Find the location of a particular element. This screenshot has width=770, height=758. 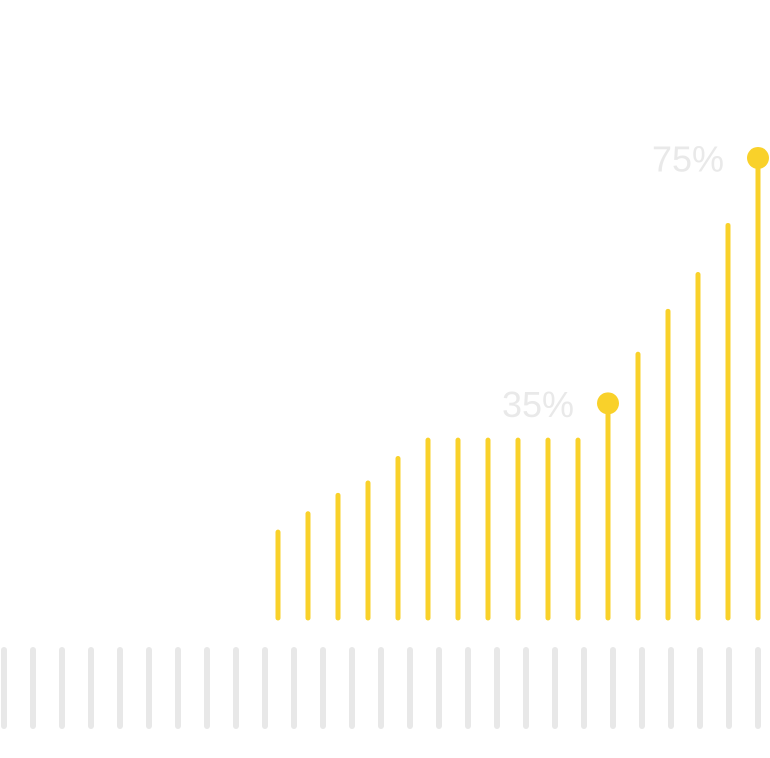

value-label: 35% is located at coordinates (538, 404).